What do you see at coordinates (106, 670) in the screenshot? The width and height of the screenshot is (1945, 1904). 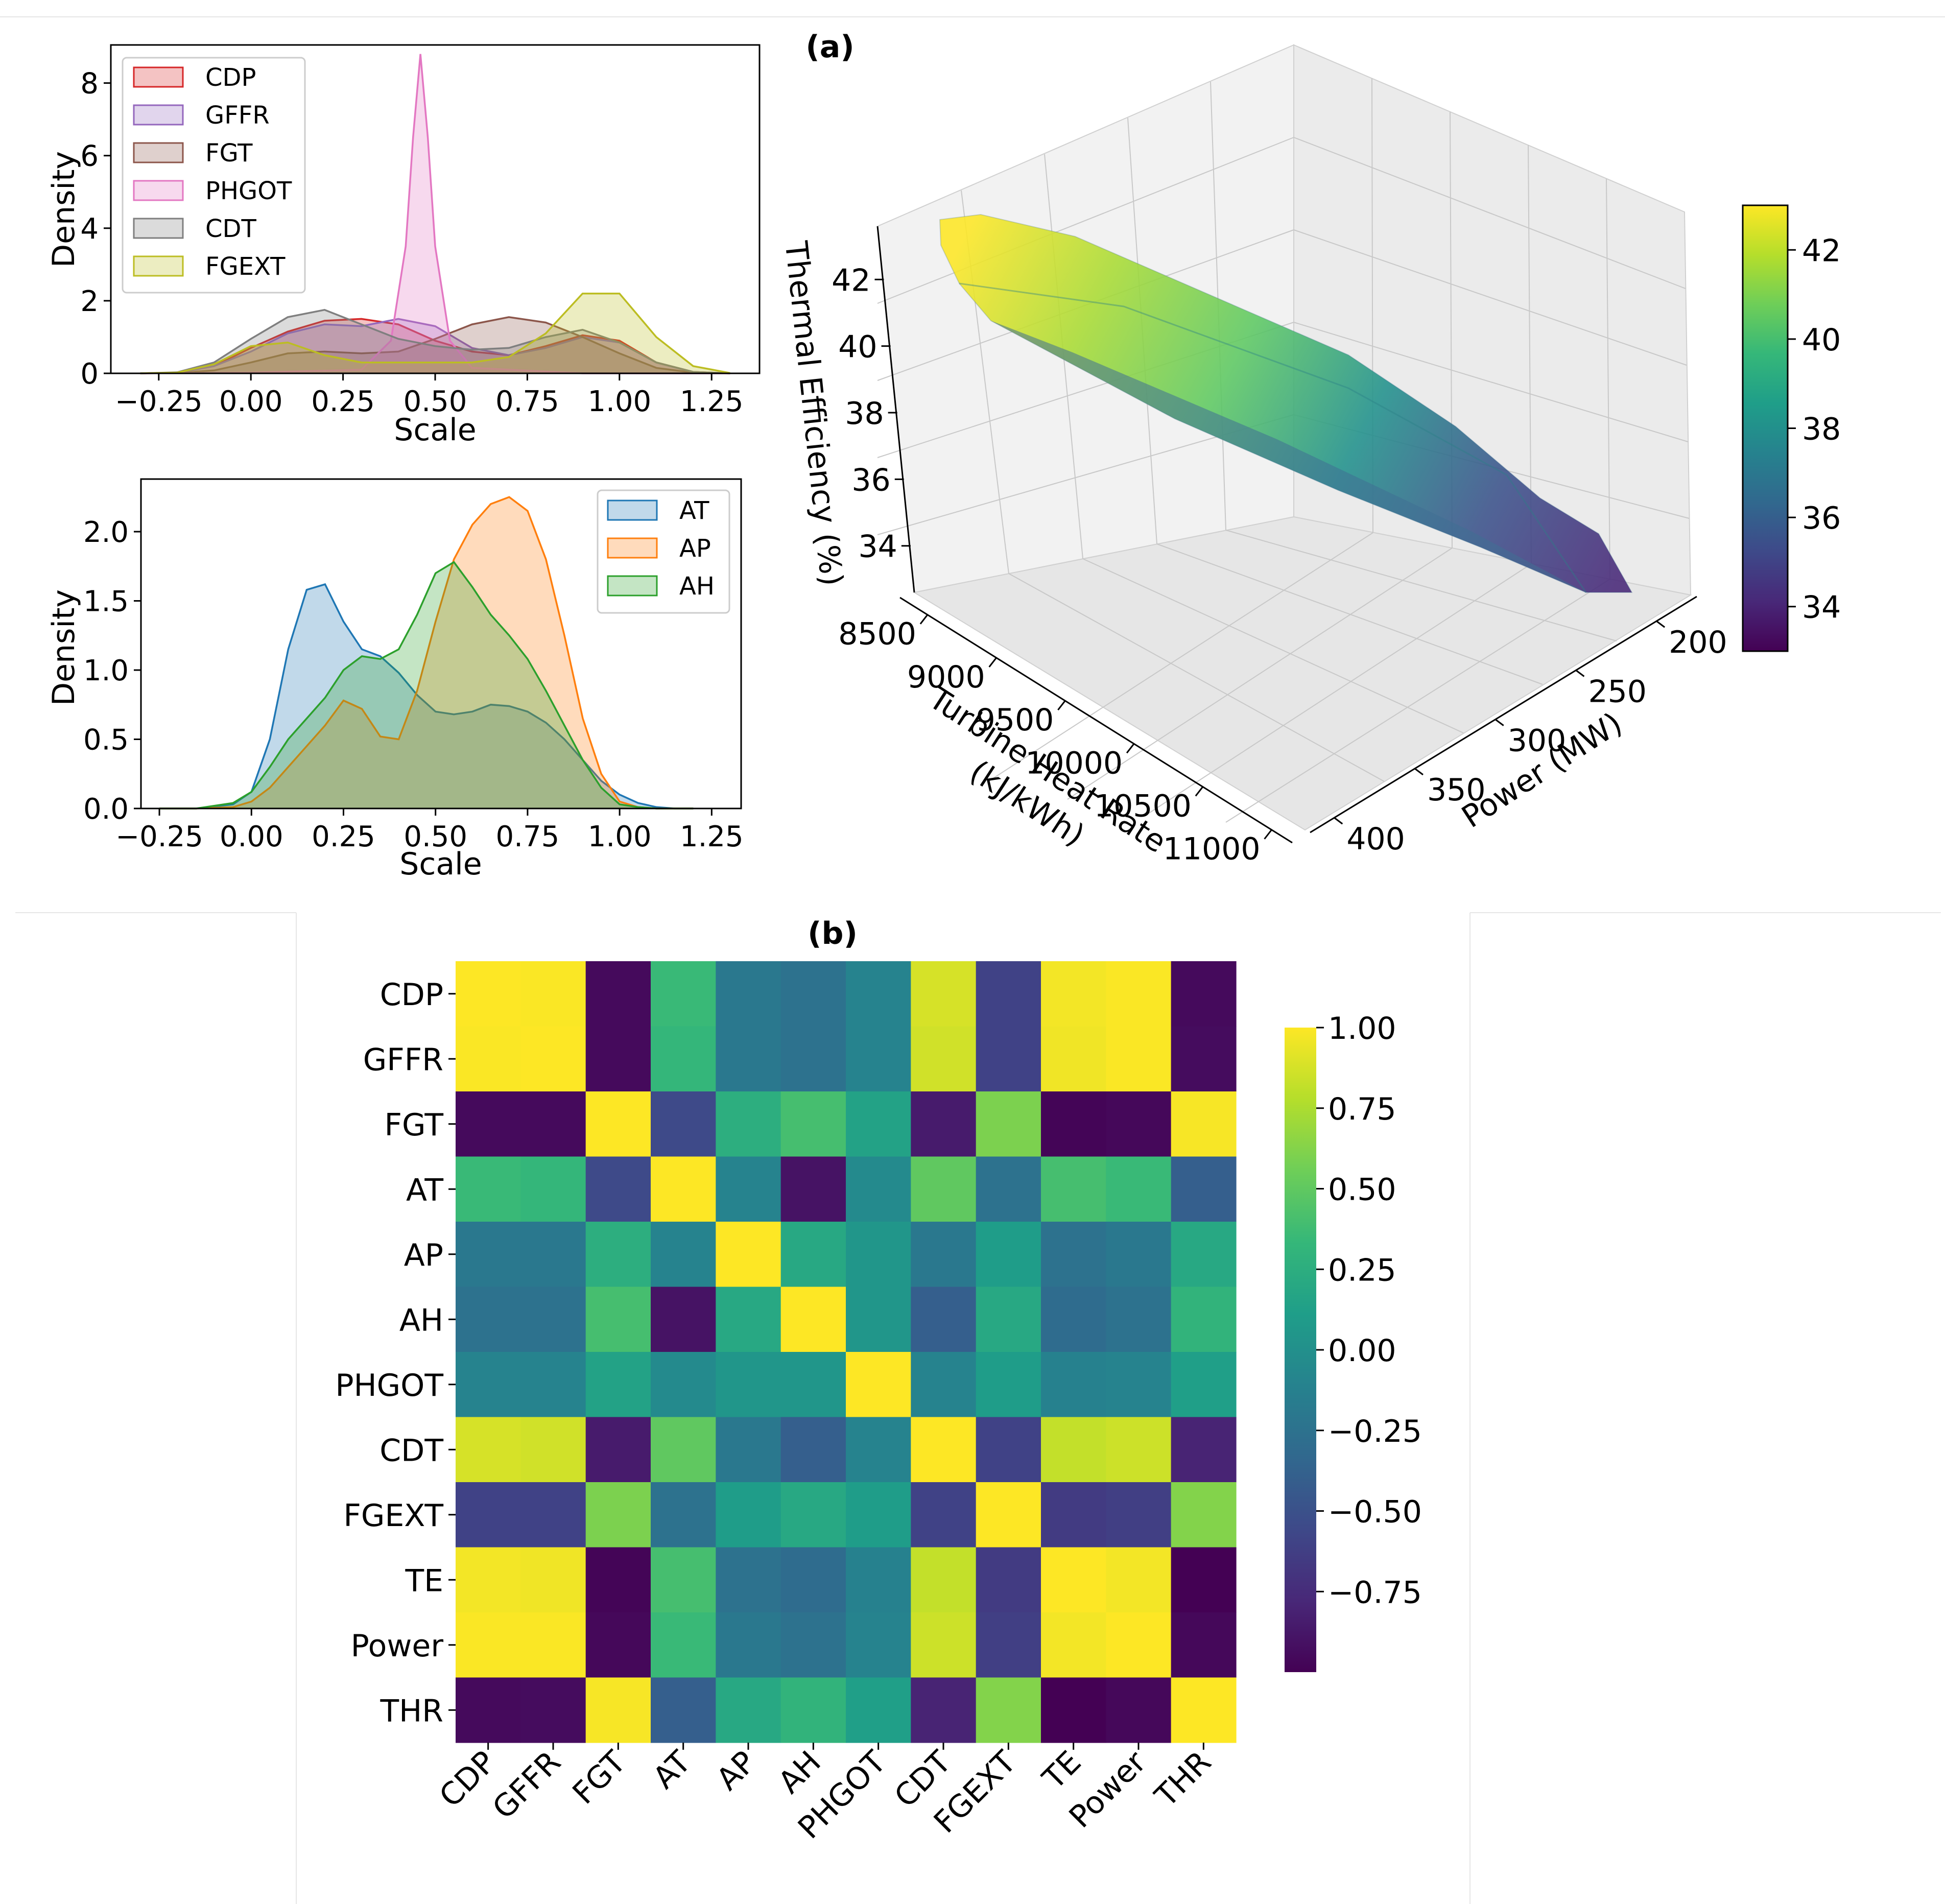 I see `y-tick-label: 1.0` at bounding box center [106, 670].